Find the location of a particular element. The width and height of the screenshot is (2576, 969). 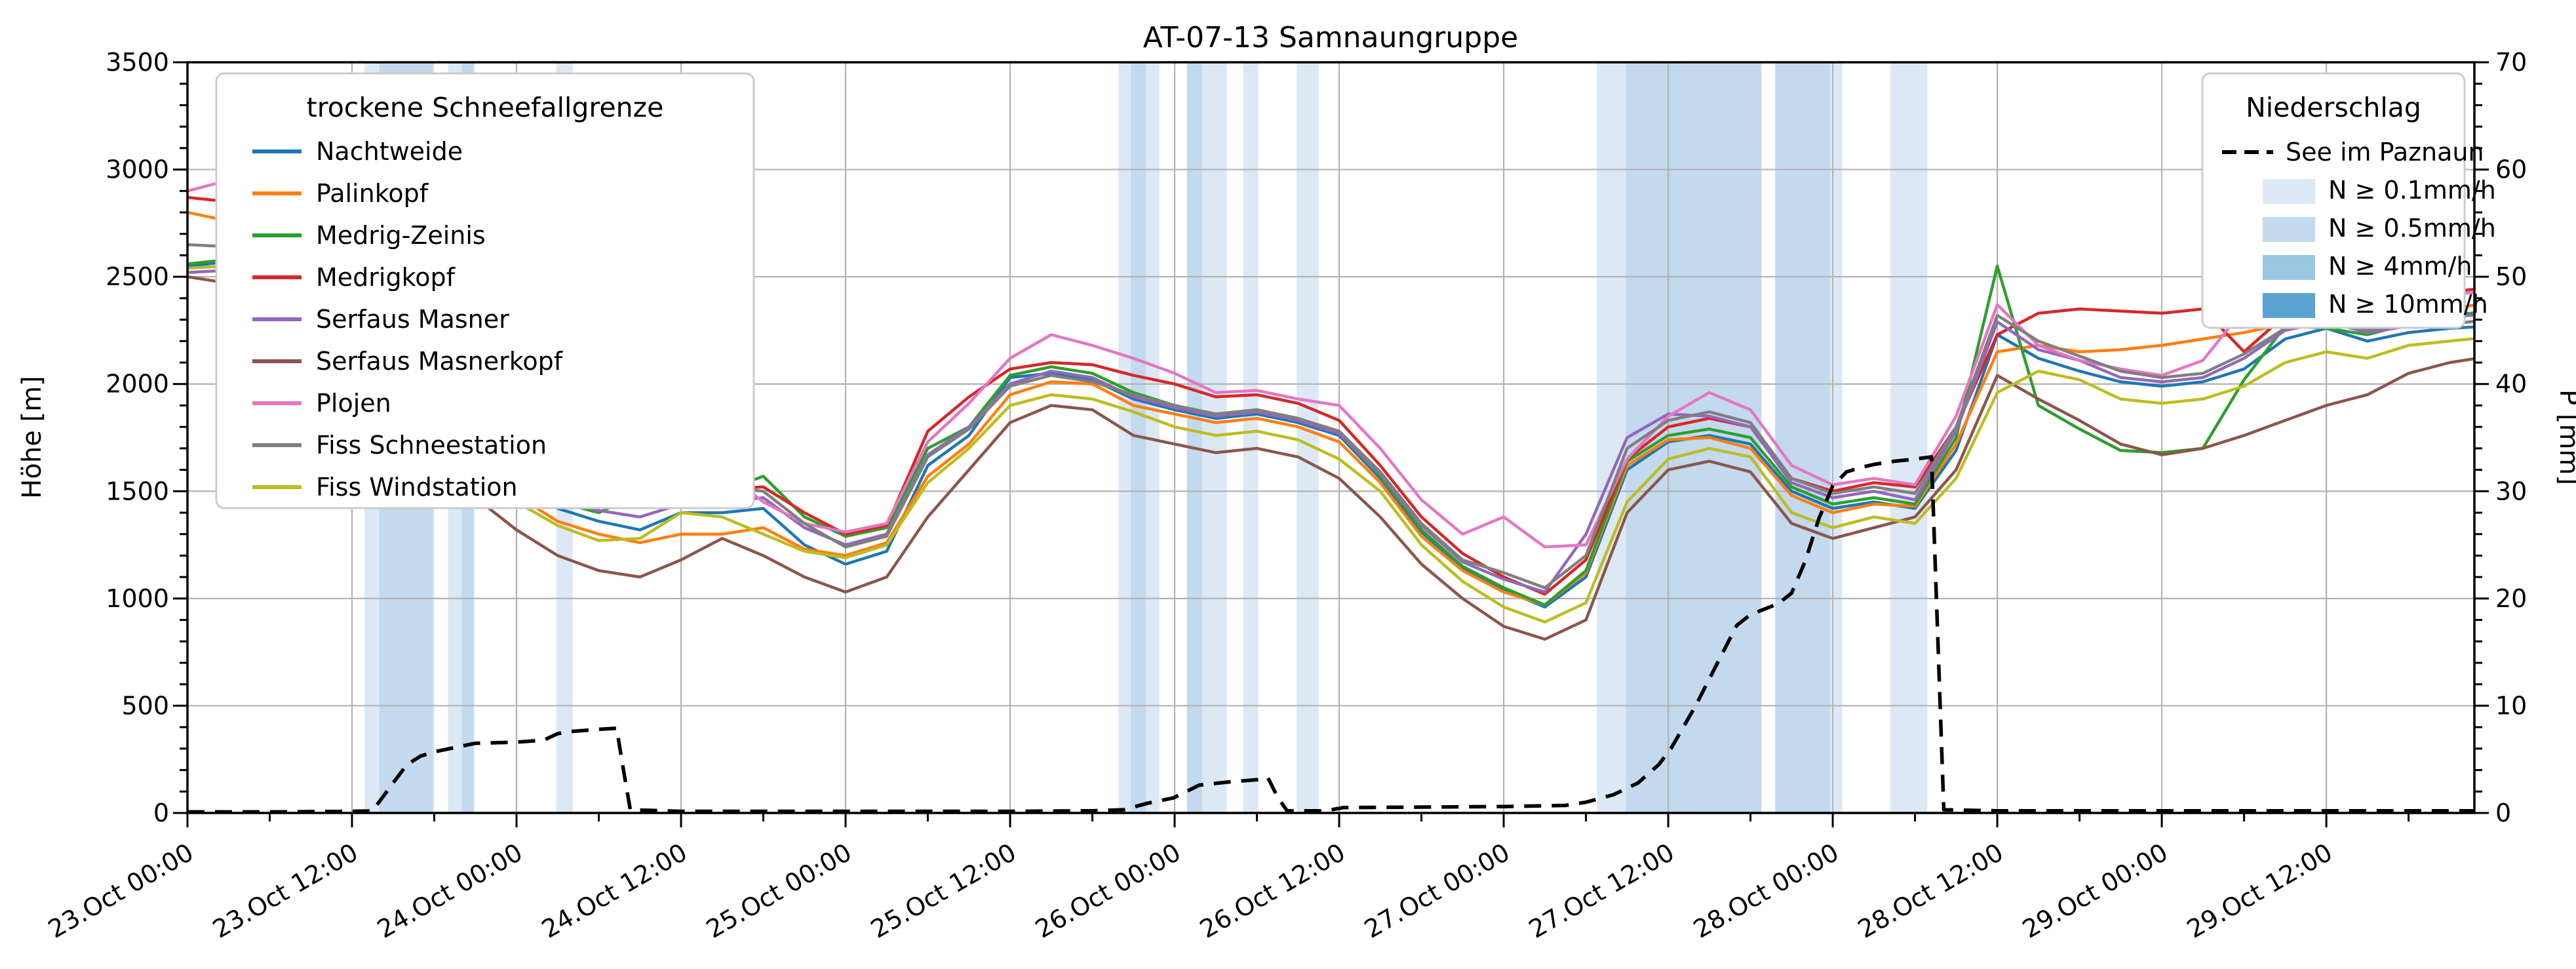

legend-label-see-im-paznaun: See im Paznaun is located at coordinates (2385, 152).